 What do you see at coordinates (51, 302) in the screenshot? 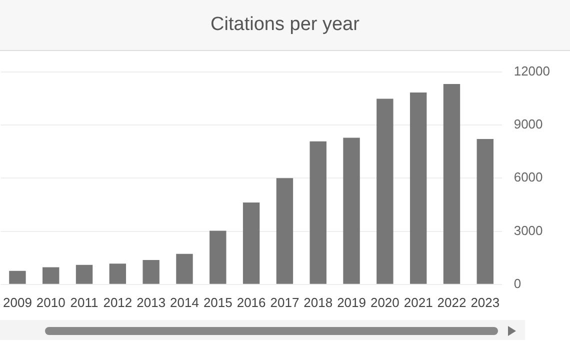
I see `x-tick-label: 2010` at bounding box center [51, 302].